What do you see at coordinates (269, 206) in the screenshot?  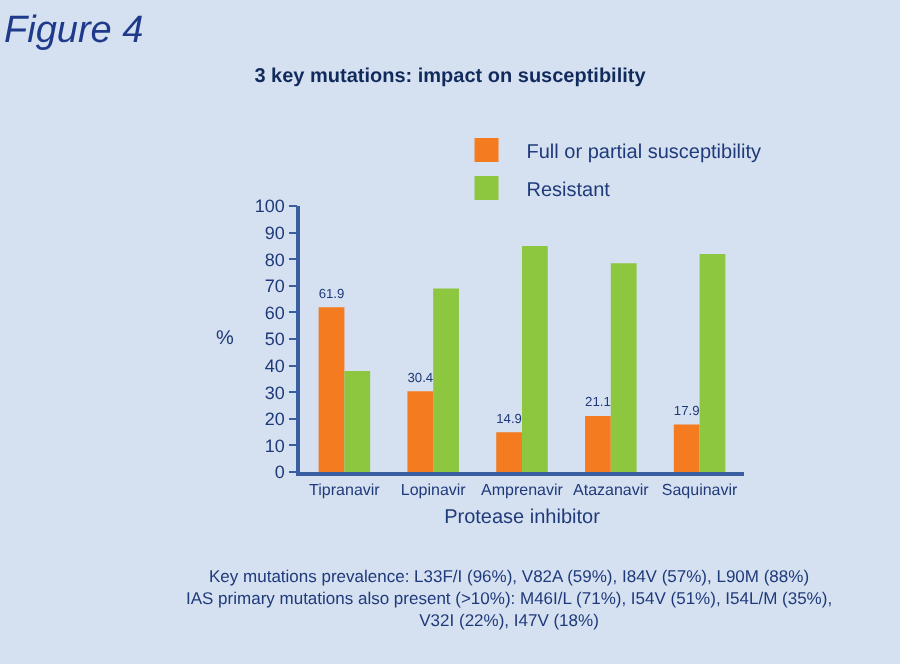 I see `y-tick-label: 100` at bounding box center [269, 206].